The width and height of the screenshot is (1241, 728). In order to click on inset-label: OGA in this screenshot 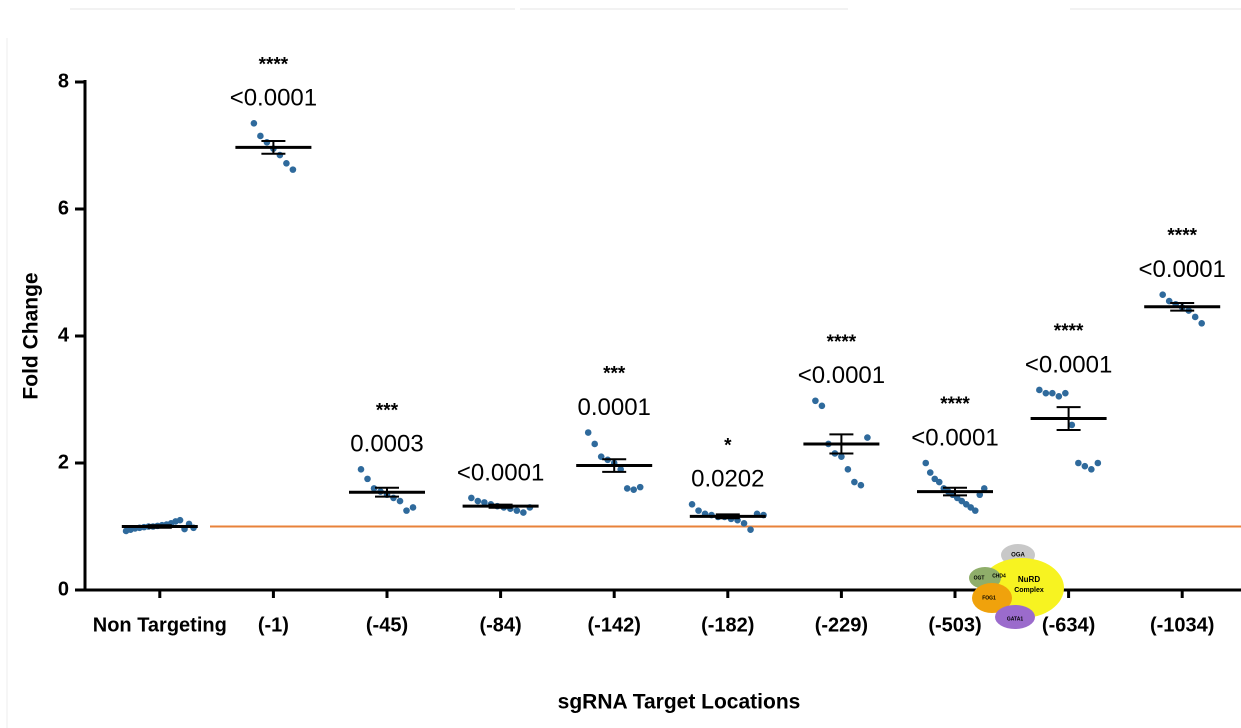, I will do `click(1018, 556)`.